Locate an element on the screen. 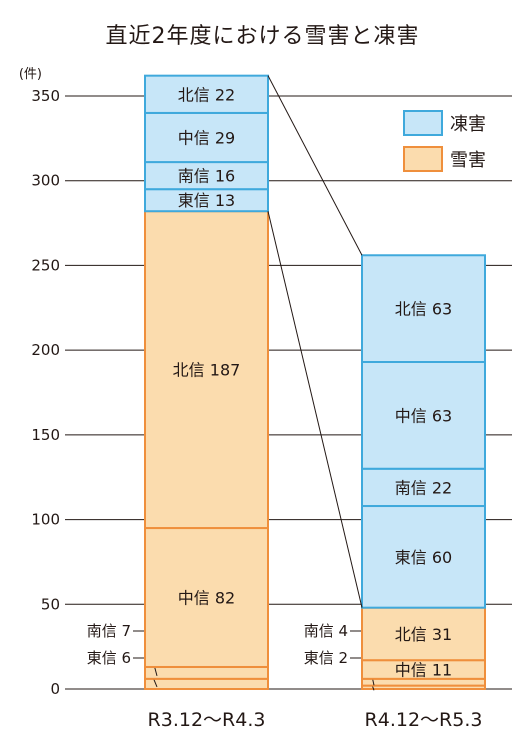 The width and height of the screenshot is (525, 743). data-label: 南信 7 is located at coordinates (109, 631).